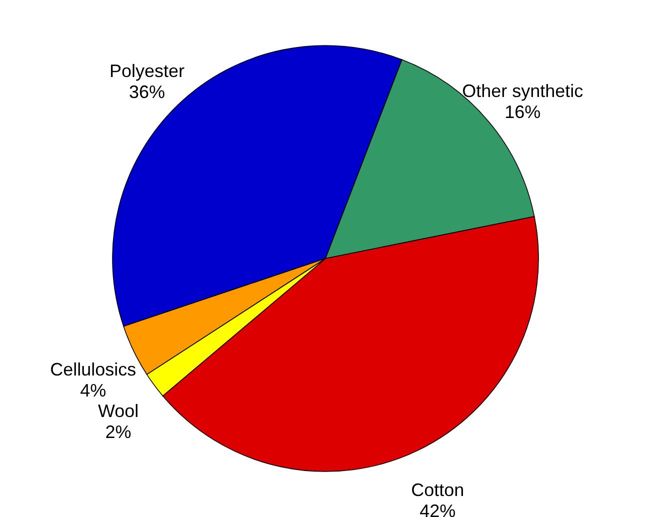 This screenshot has height=517, width=651. What do you see at coordinates (523, 91) in the screenshot?
I see `slice-label: Other synthetic` at bounding box center [523, 91].